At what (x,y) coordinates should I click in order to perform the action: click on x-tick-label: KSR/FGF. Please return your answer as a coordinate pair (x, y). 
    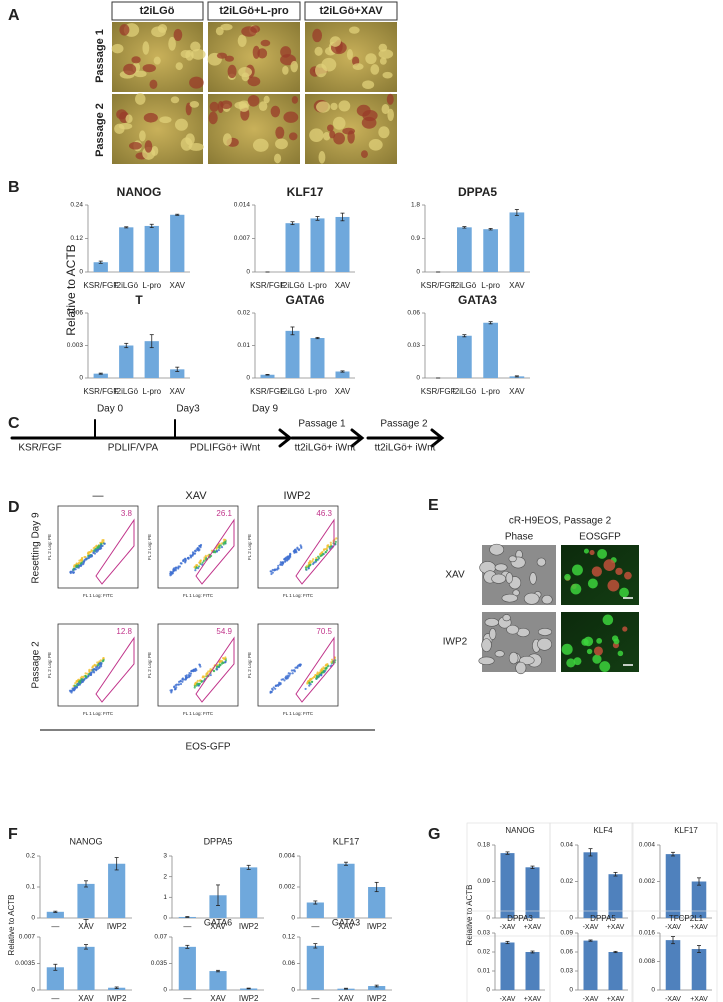
    Looking at the image, I should click on (267, 391).